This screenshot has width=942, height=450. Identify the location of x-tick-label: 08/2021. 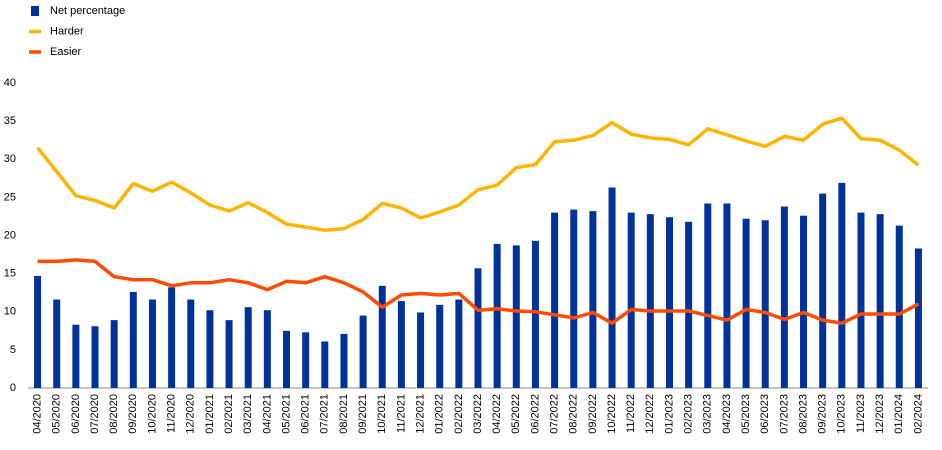
(344, 414).